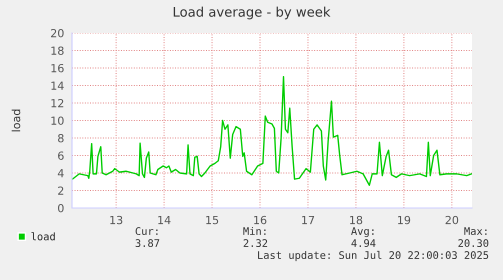 The width and height of the screenshot is (503, 280). I want to click on y-tick-label: 20, so click(57, 33).